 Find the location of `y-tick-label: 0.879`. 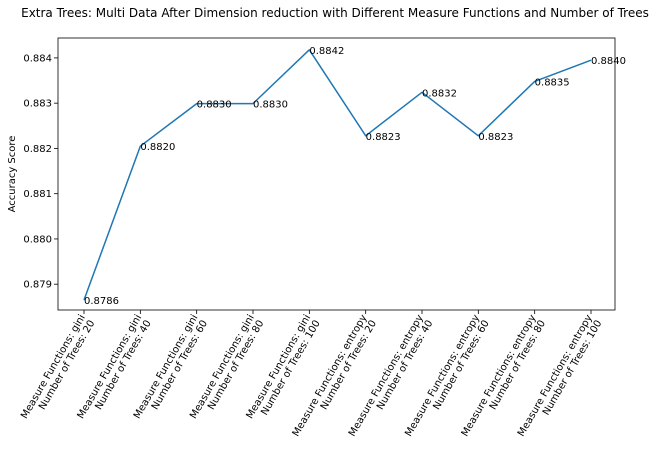

y-tick-label: 0.879 is located at coordinates (37, 285).